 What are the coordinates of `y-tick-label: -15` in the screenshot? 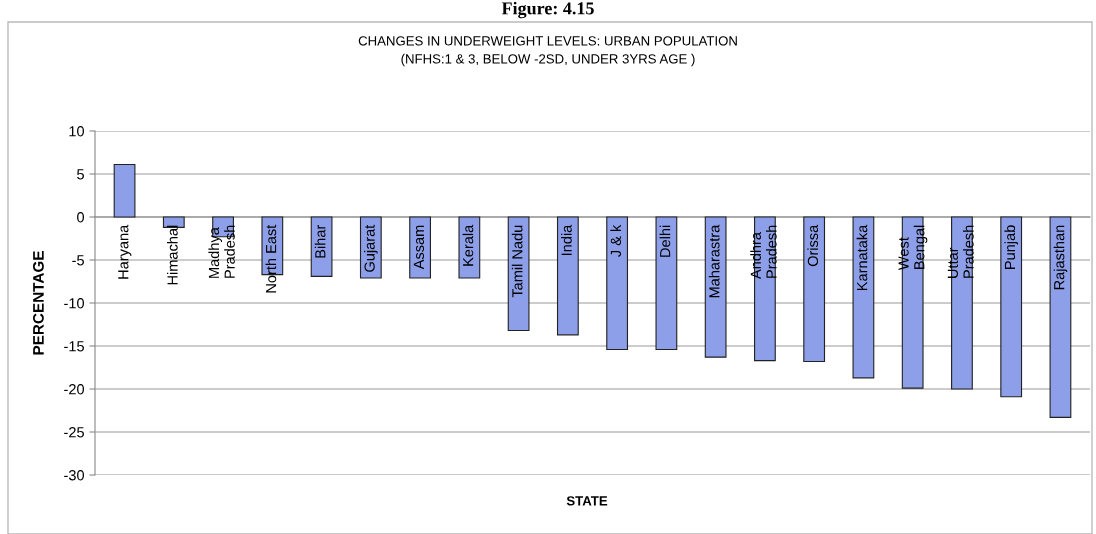 It's located at (74, 346).